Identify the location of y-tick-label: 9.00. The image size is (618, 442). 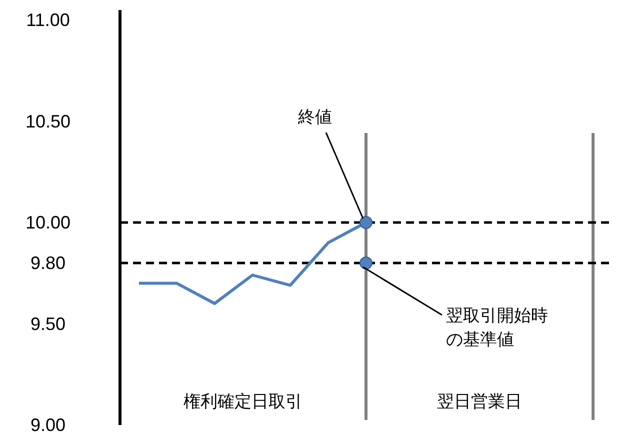
(48, 425).